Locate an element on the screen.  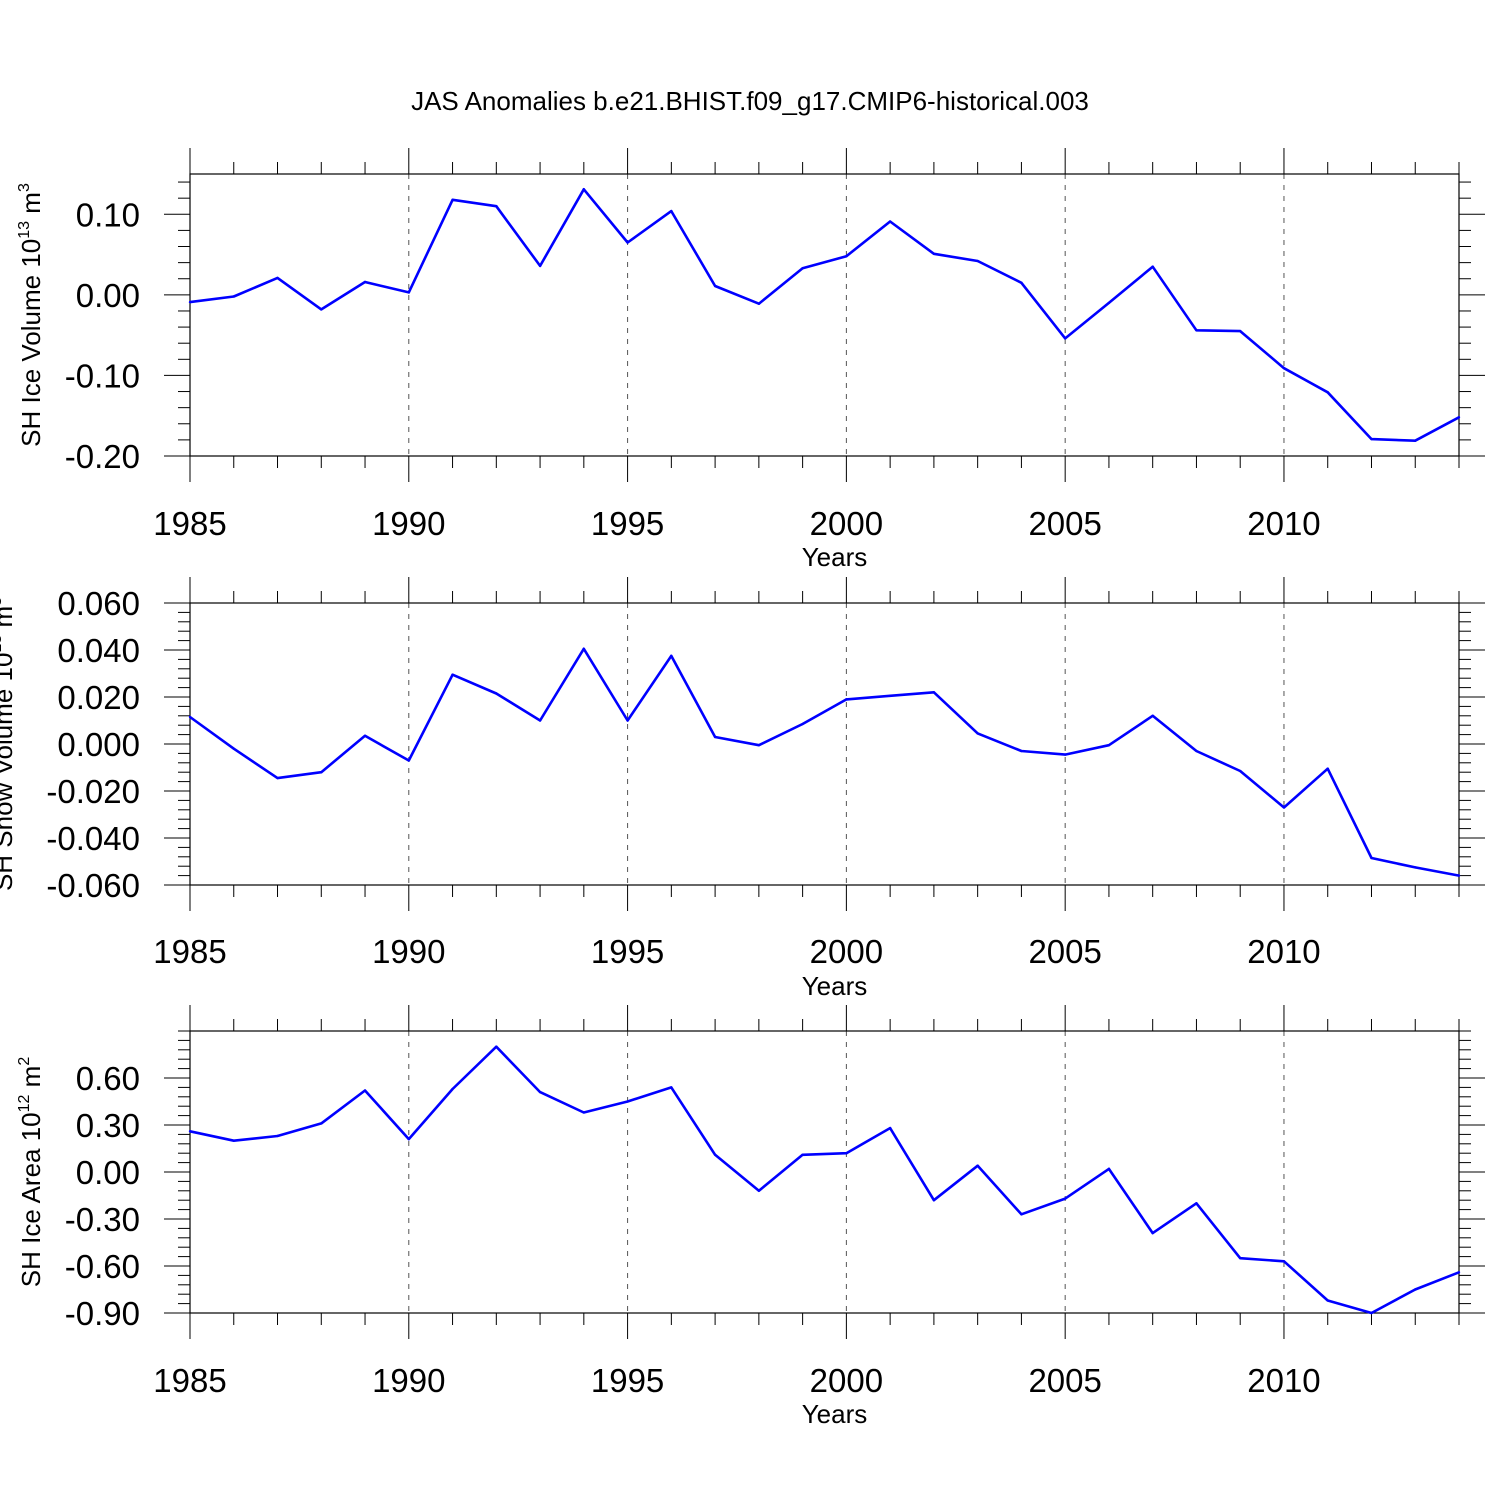
y-tick-label: 0.10 is located at coordinates (108, 214).